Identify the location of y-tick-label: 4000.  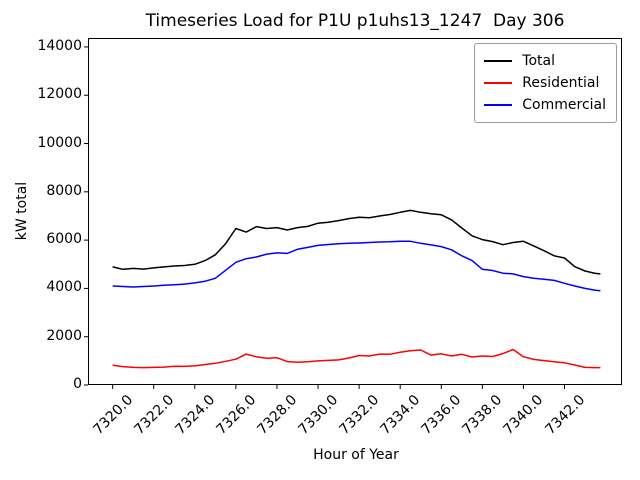
(64, 287).